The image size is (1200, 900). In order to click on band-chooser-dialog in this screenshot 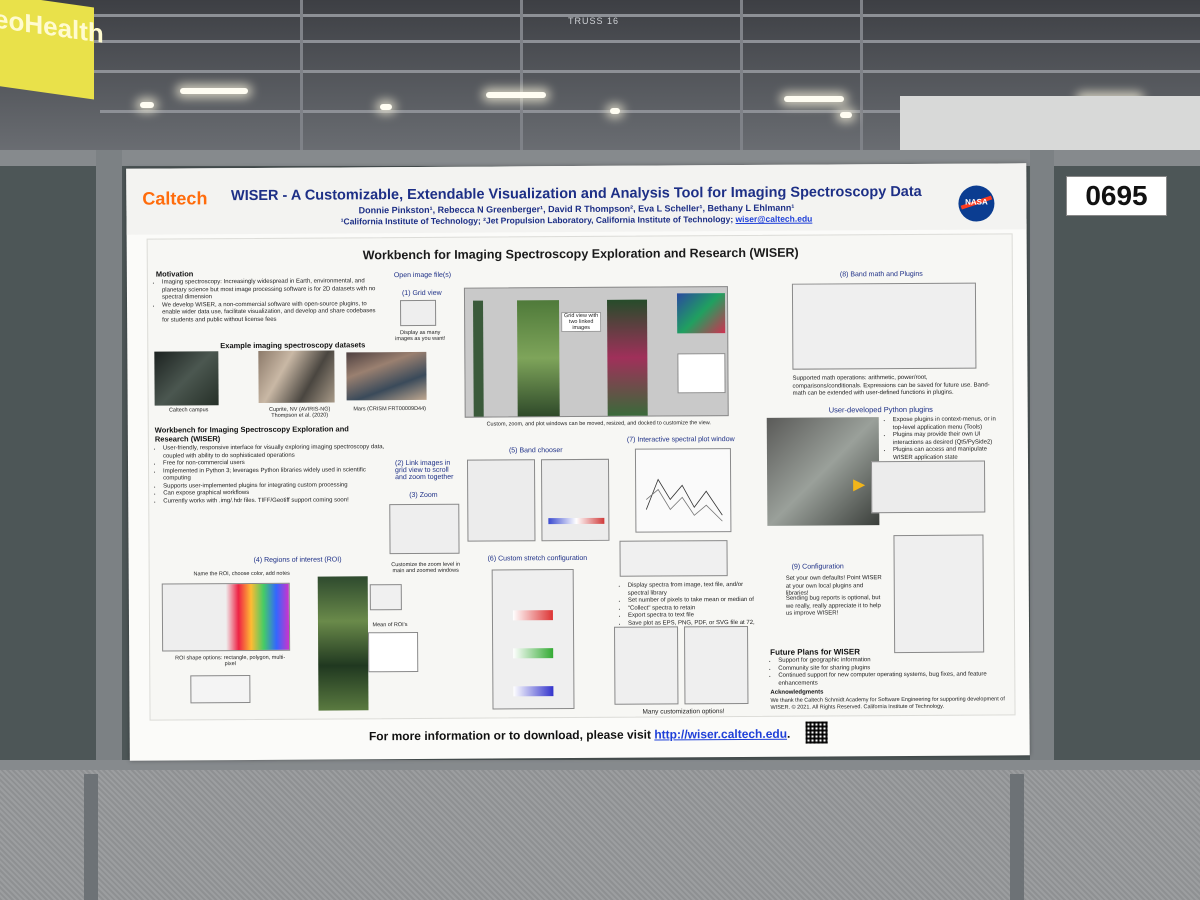, I will do `click(575, 500)`.